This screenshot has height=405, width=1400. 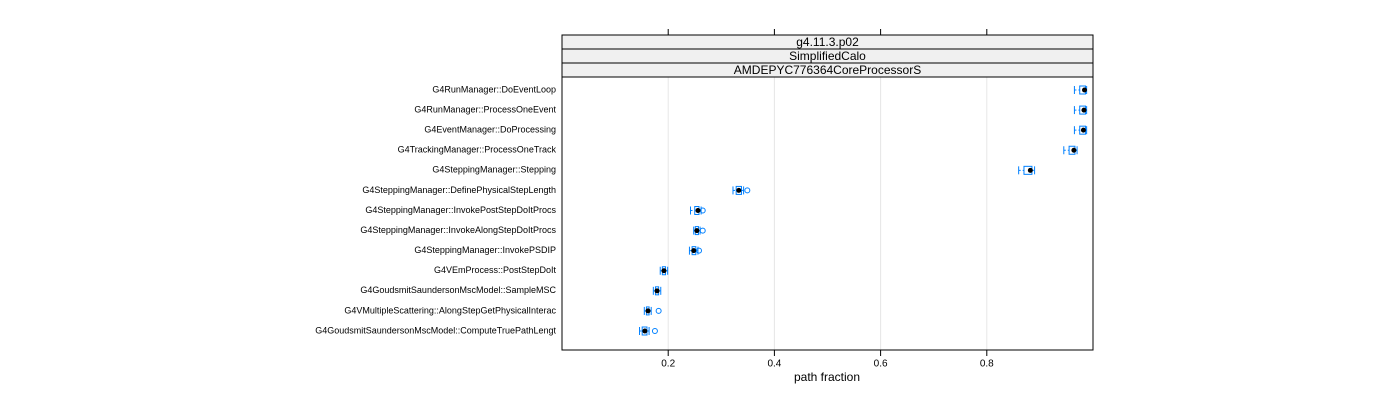 I want to click on y-tick-label: G4VEmProcess::PostStepDoIt, so click(x=495, y=270).